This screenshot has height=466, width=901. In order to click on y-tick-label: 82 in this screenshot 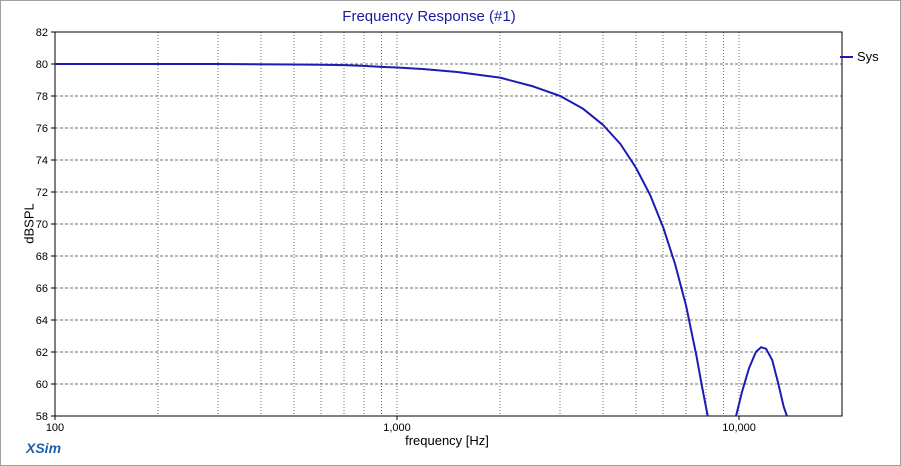, I will do `click(42, 33)`.